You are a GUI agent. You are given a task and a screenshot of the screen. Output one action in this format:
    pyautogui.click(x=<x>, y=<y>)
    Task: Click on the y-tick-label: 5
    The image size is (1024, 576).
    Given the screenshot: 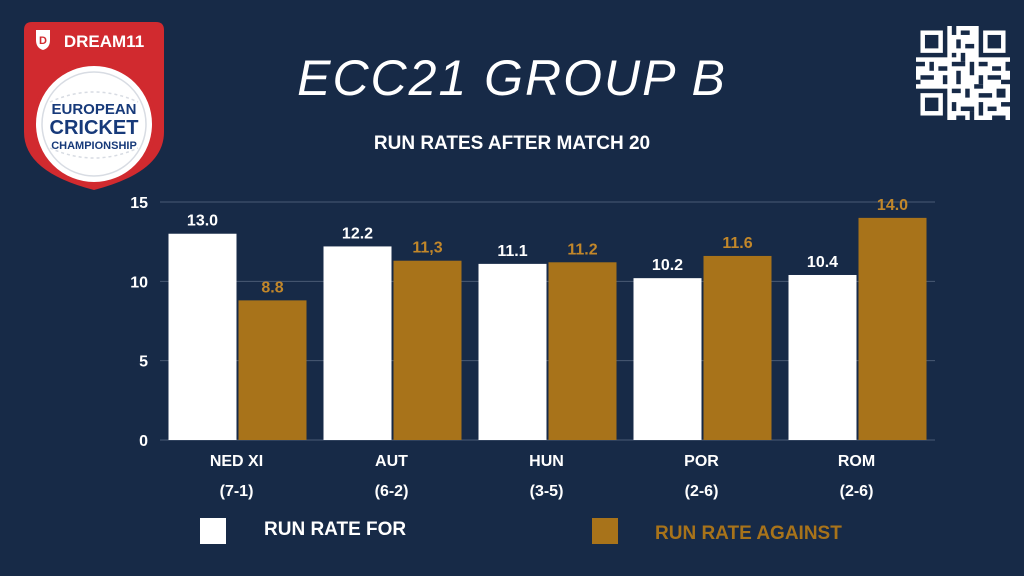 What is the action you would take?
    pyautogui.click(x=143, y=362)
    